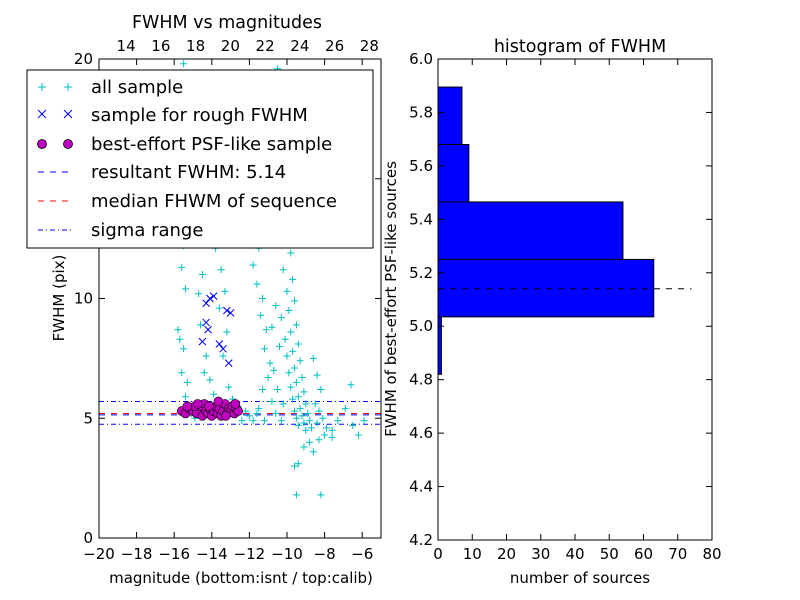 This screenshot has width=800, height=600. What do you see at coordinates (195, 46) in the screenshot?
I see `top-tick-label: 18` at bounding box center [195, 46].